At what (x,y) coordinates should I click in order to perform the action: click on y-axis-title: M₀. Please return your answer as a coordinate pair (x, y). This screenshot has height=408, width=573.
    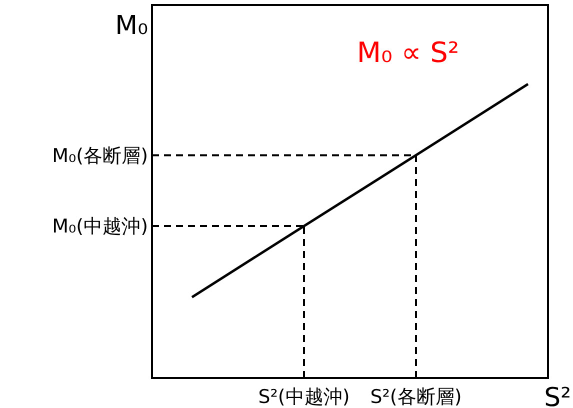
    Looking at the image, I should click on (131, 26).